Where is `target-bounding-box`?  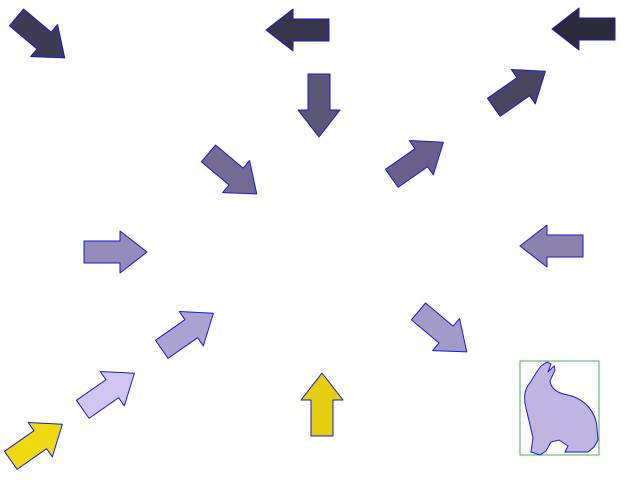
target-bounding-box is located at coordinates (559, 408).